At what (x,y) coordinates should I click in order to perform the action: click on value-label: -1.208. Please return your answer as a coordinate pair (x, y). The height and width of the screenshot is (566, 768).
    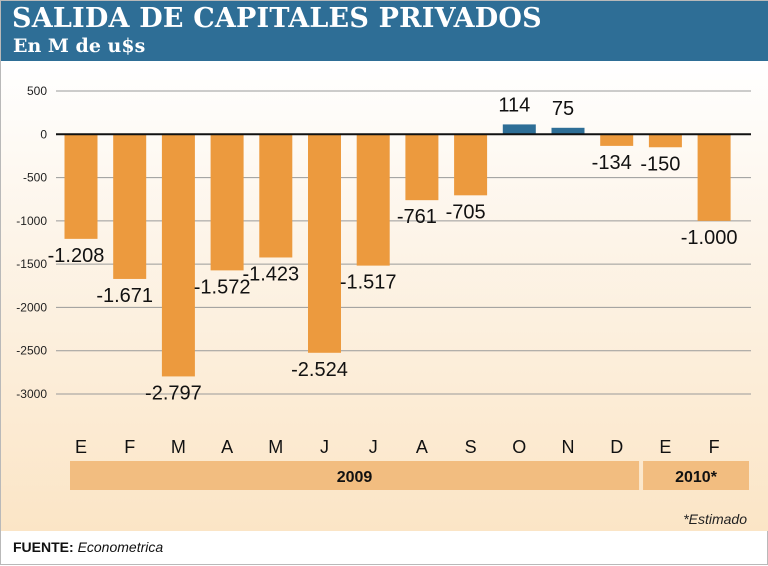
    Looking at the image, I should click on (76, 256).